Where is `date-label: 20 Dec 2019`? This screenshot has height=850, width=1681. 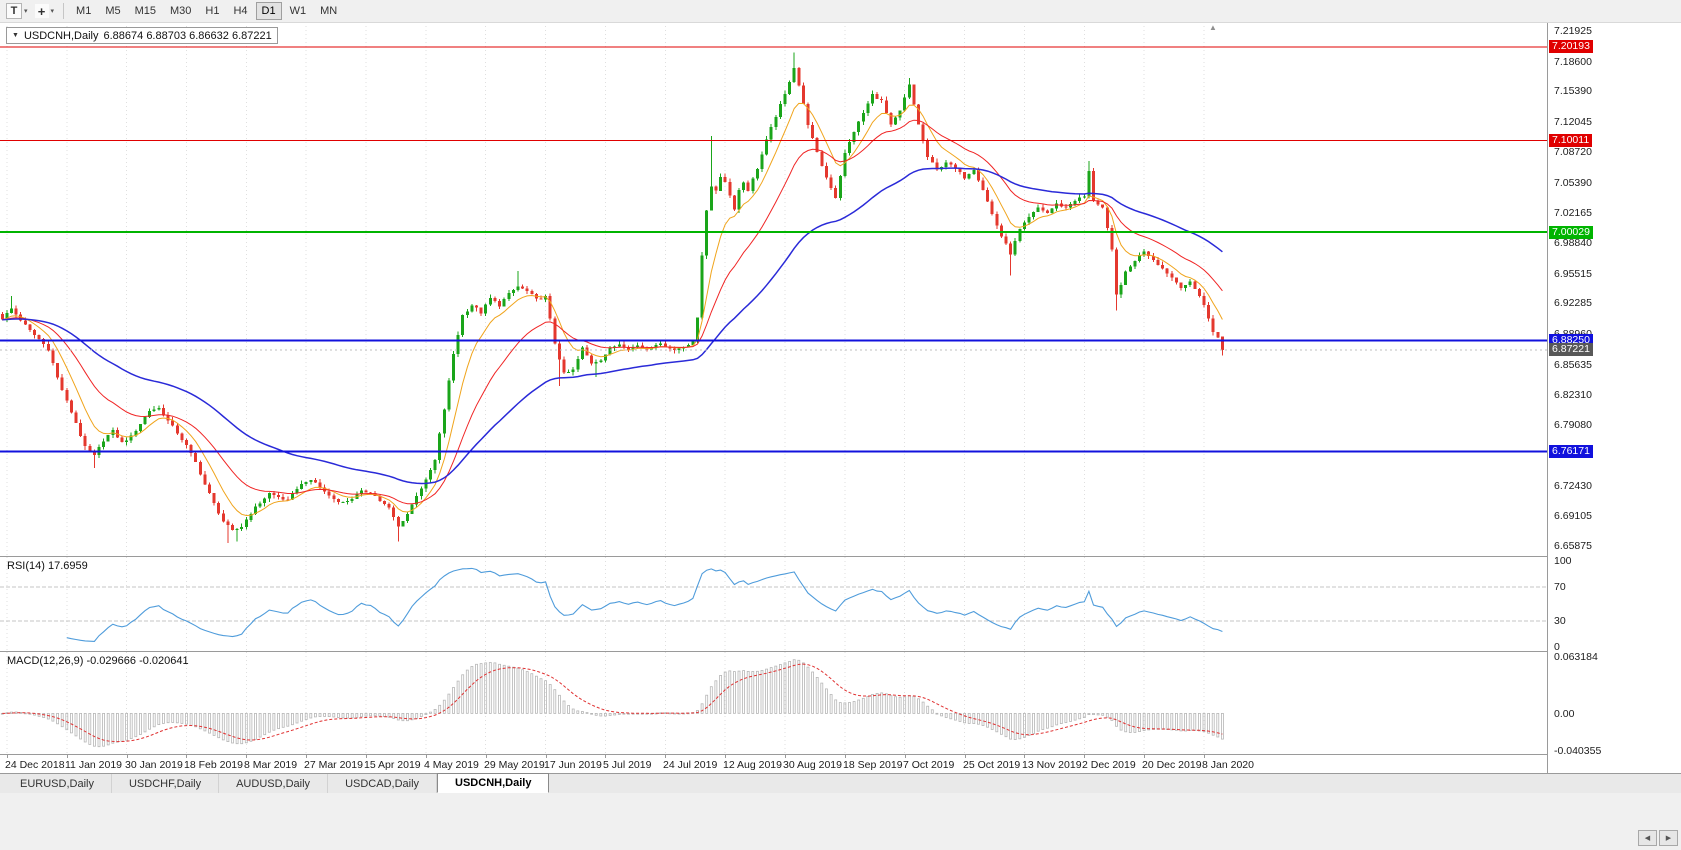
date-label: 20 Dec 2019 is located at coordinates (1172, 765).